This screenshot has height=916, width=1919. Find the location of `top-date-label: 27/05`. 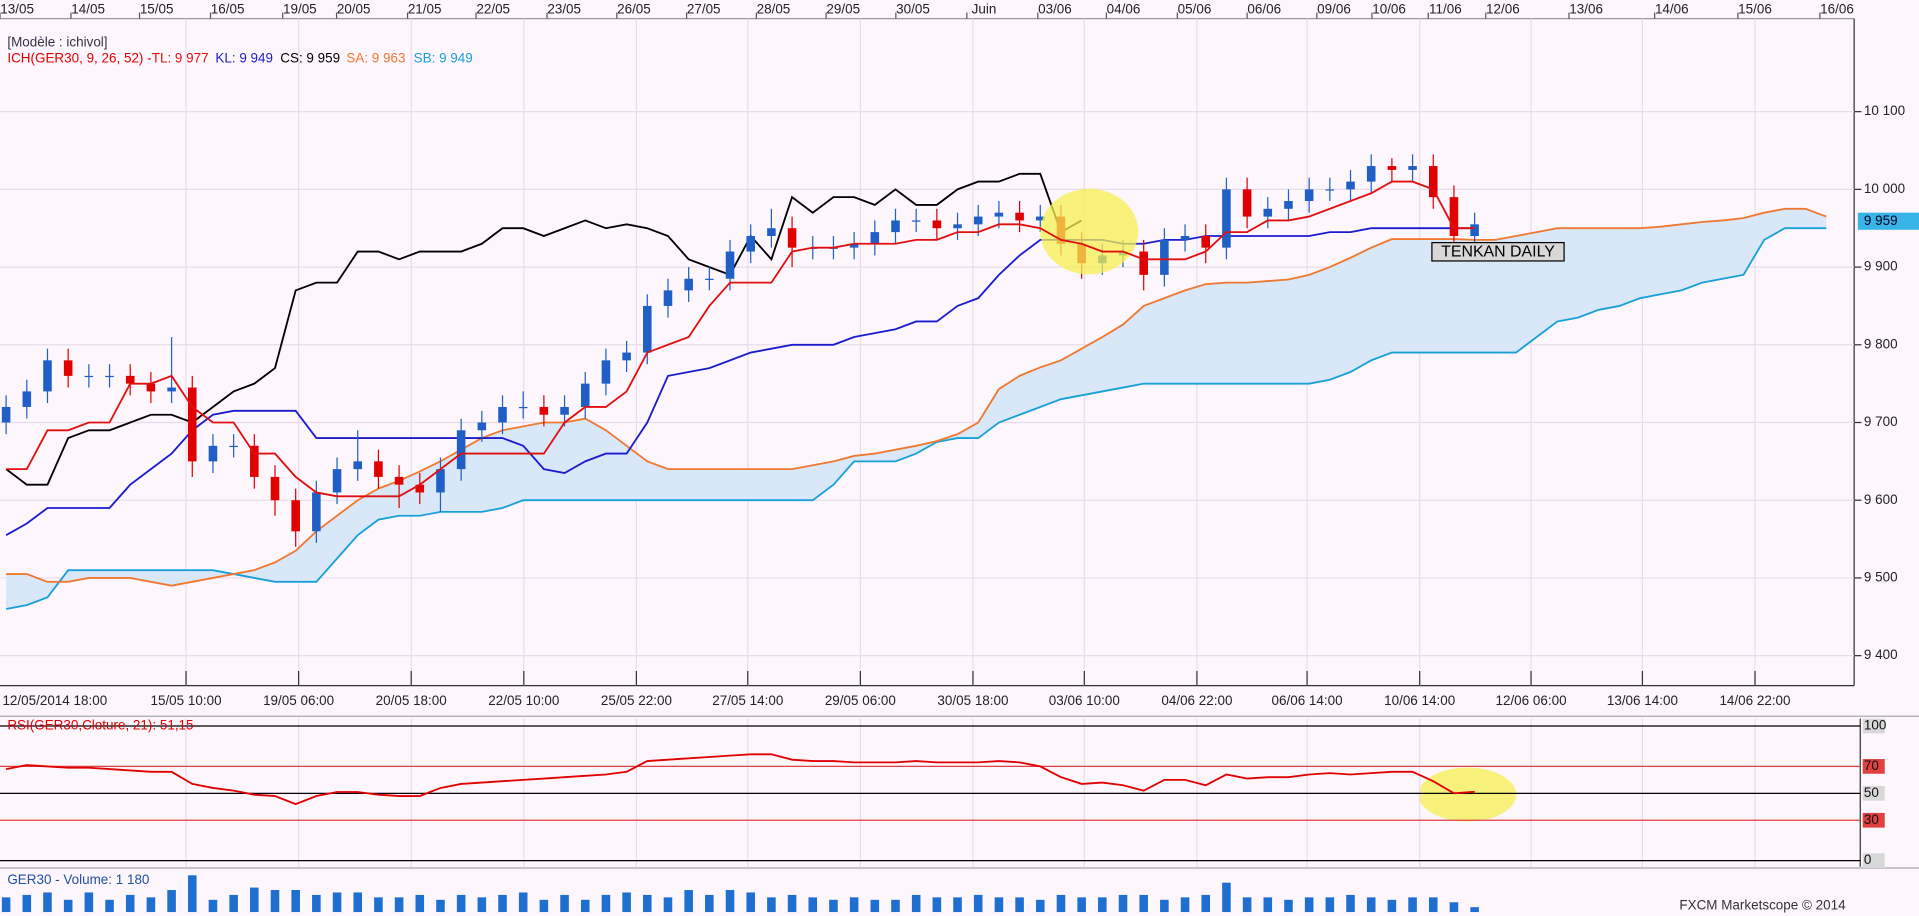

top-date-label: 27/05 is located at coordinates (704, 9).